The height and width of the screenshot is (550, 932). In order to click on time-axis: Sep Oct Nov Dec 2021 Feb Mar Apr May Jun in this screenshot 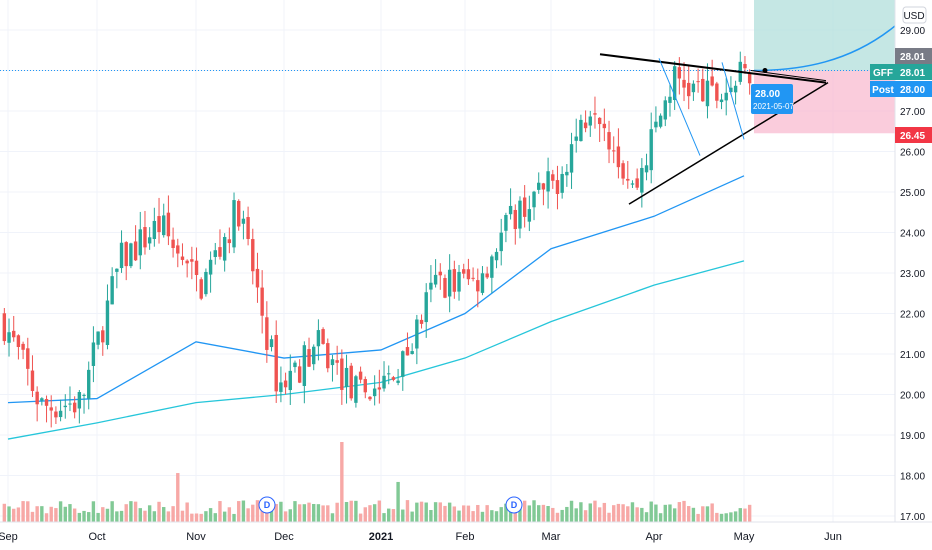, I will do `click(466, 535)`.